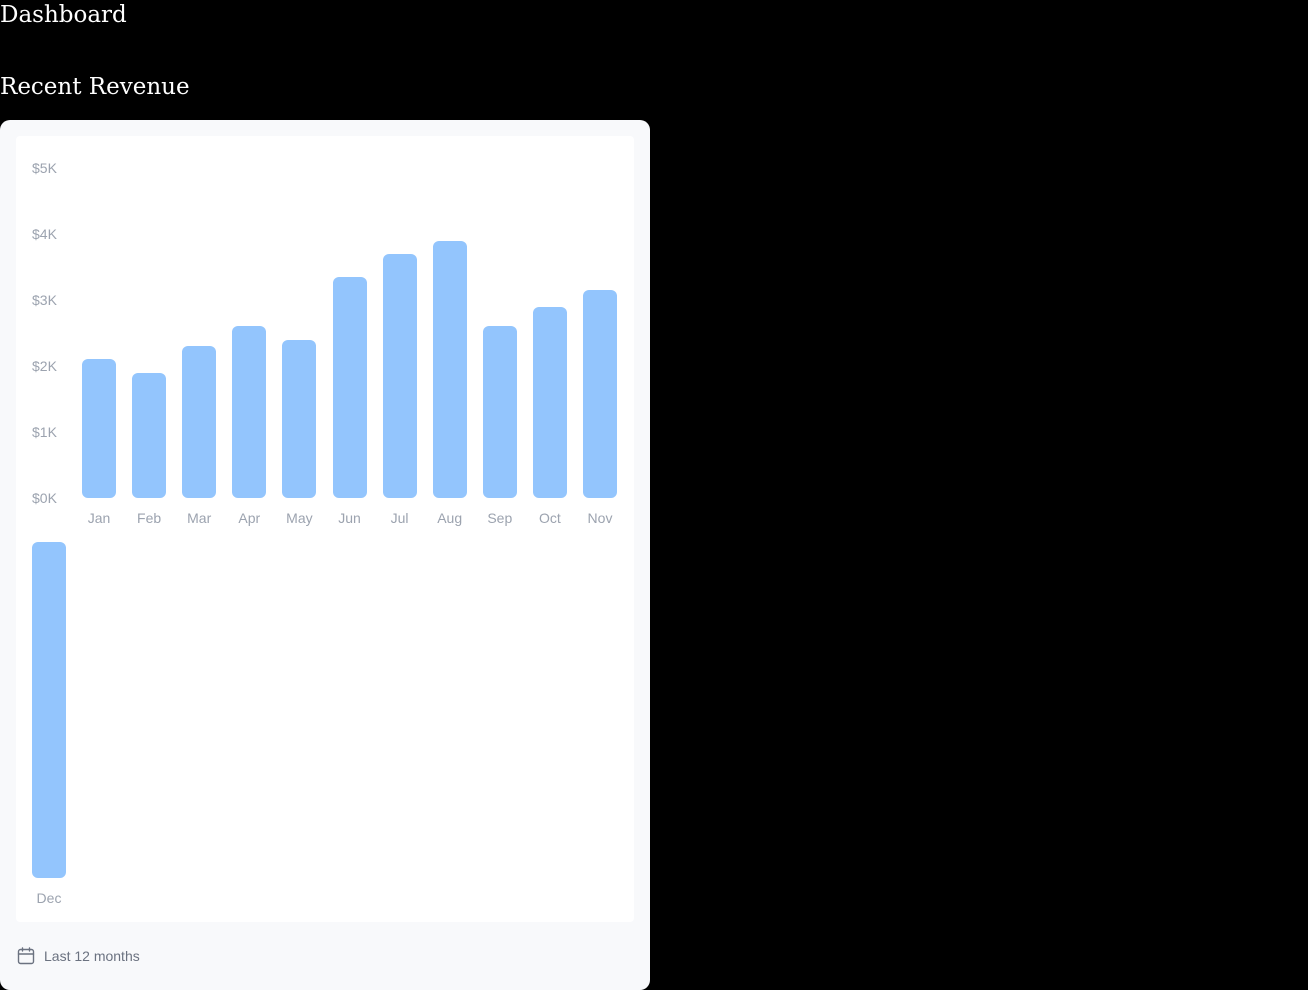  Describe the element at coordinates (63, 15) in the screenshot. I see `page-title: Dashboard` at that location.